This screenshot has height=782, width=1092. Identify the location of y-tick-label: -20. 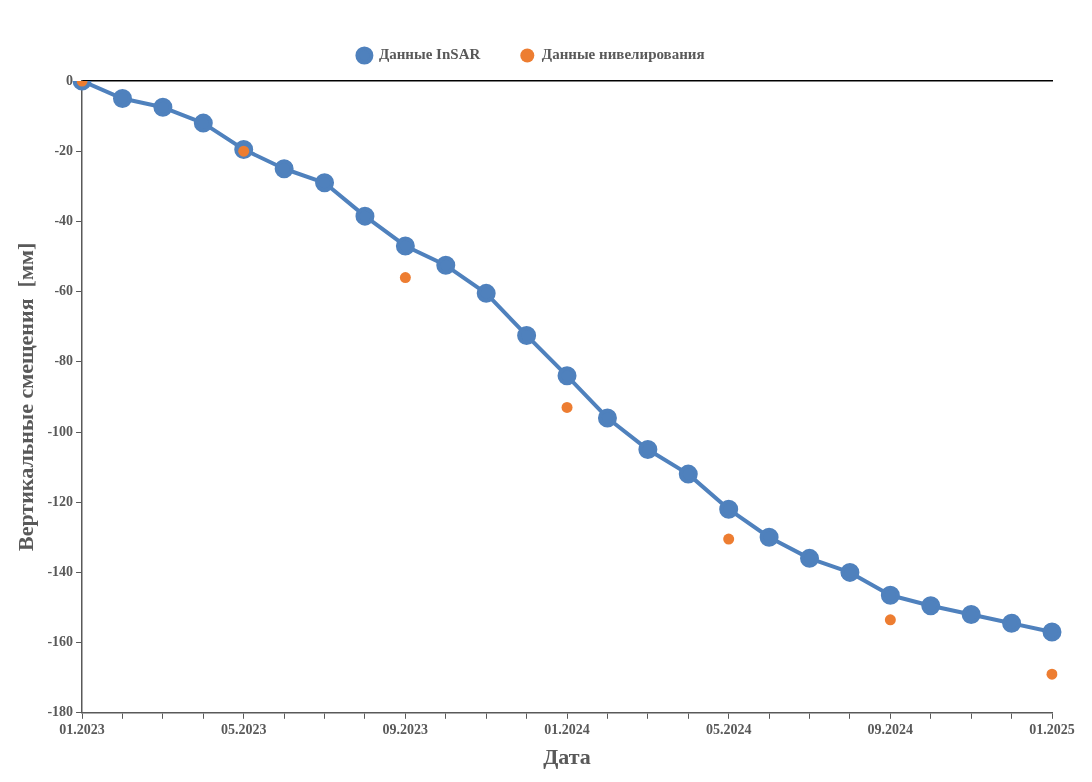
(64, 150).